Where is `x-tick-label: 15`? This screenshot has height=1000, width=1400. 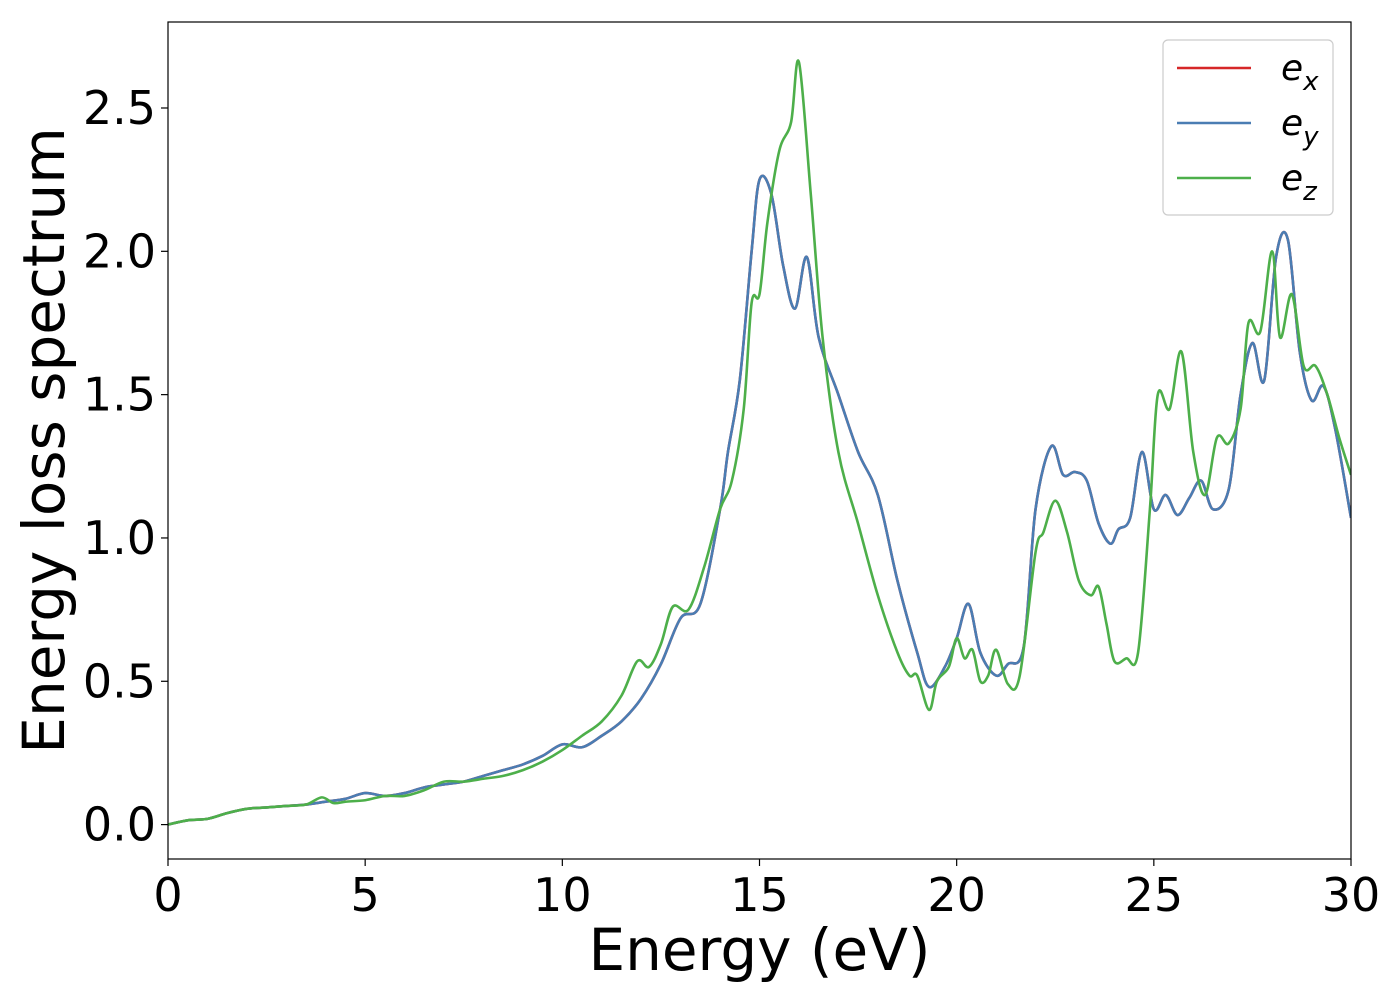 x-tick-label: 15 is located at coordinates (759, 895).